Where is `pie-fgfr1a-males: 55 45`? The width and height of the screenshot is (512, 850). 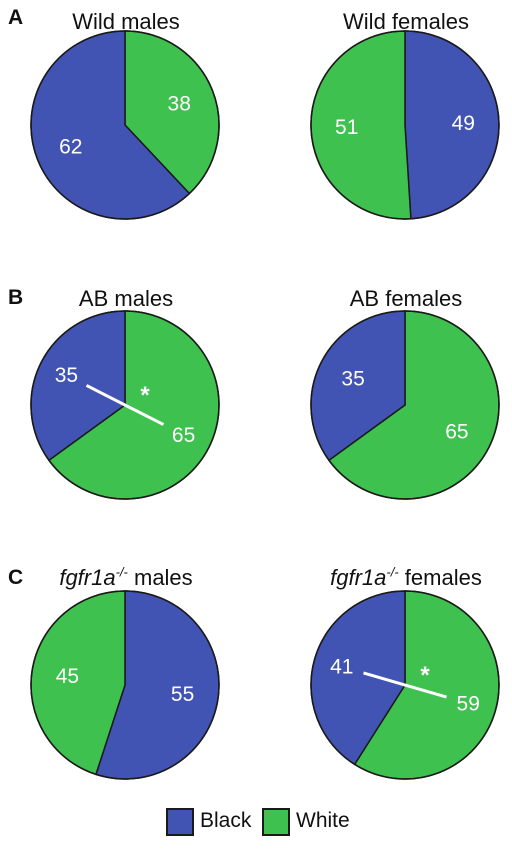
pie-fgfr1a-males: 55 45 is located at coordinates (125, 685).